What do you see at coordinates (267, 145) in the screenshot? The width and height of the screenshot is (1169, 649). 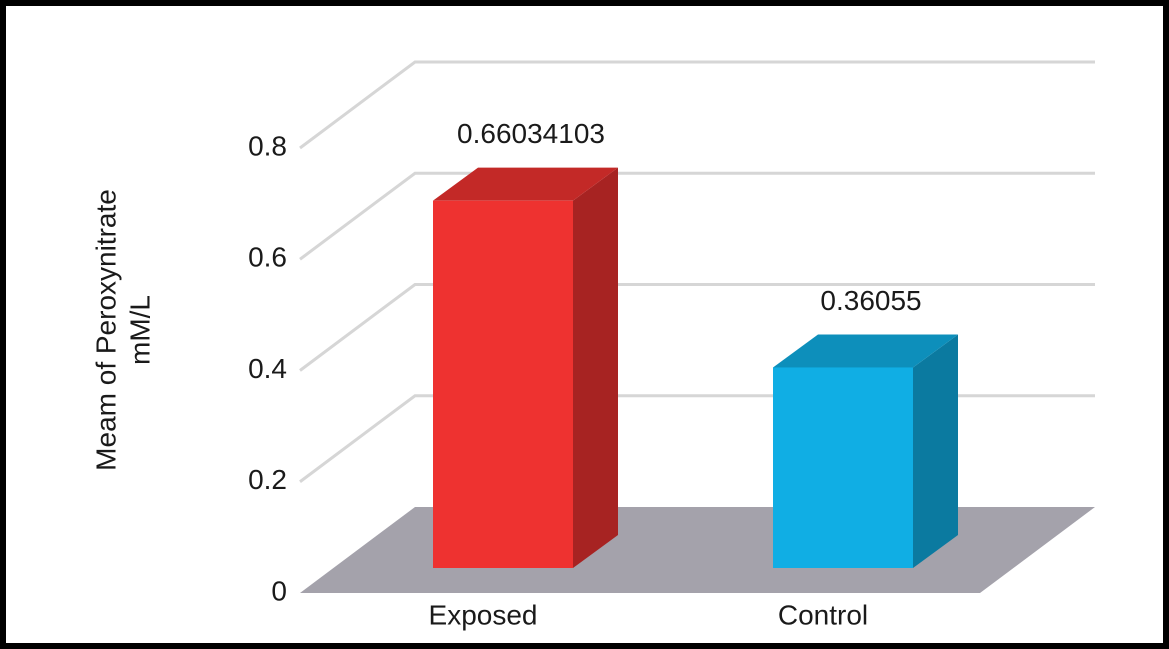 I see `y-tick-label: 0.8` at bounding box center [267, 145].